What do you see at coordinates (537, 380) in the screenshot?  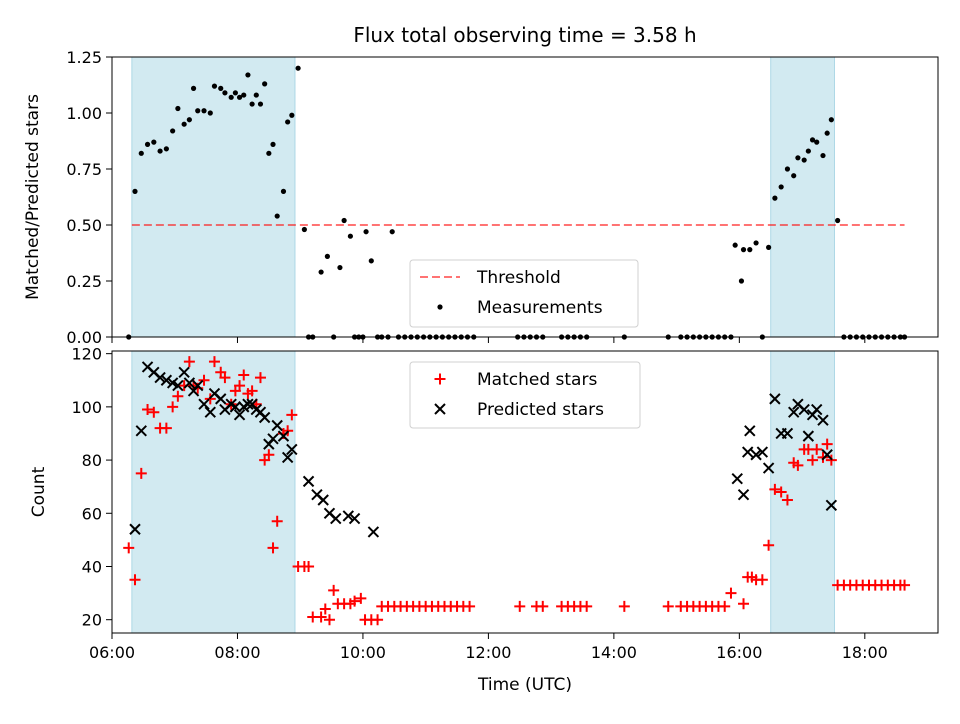 I see `legend-matched-label: Matched stars` at bounding box center [537, 380].